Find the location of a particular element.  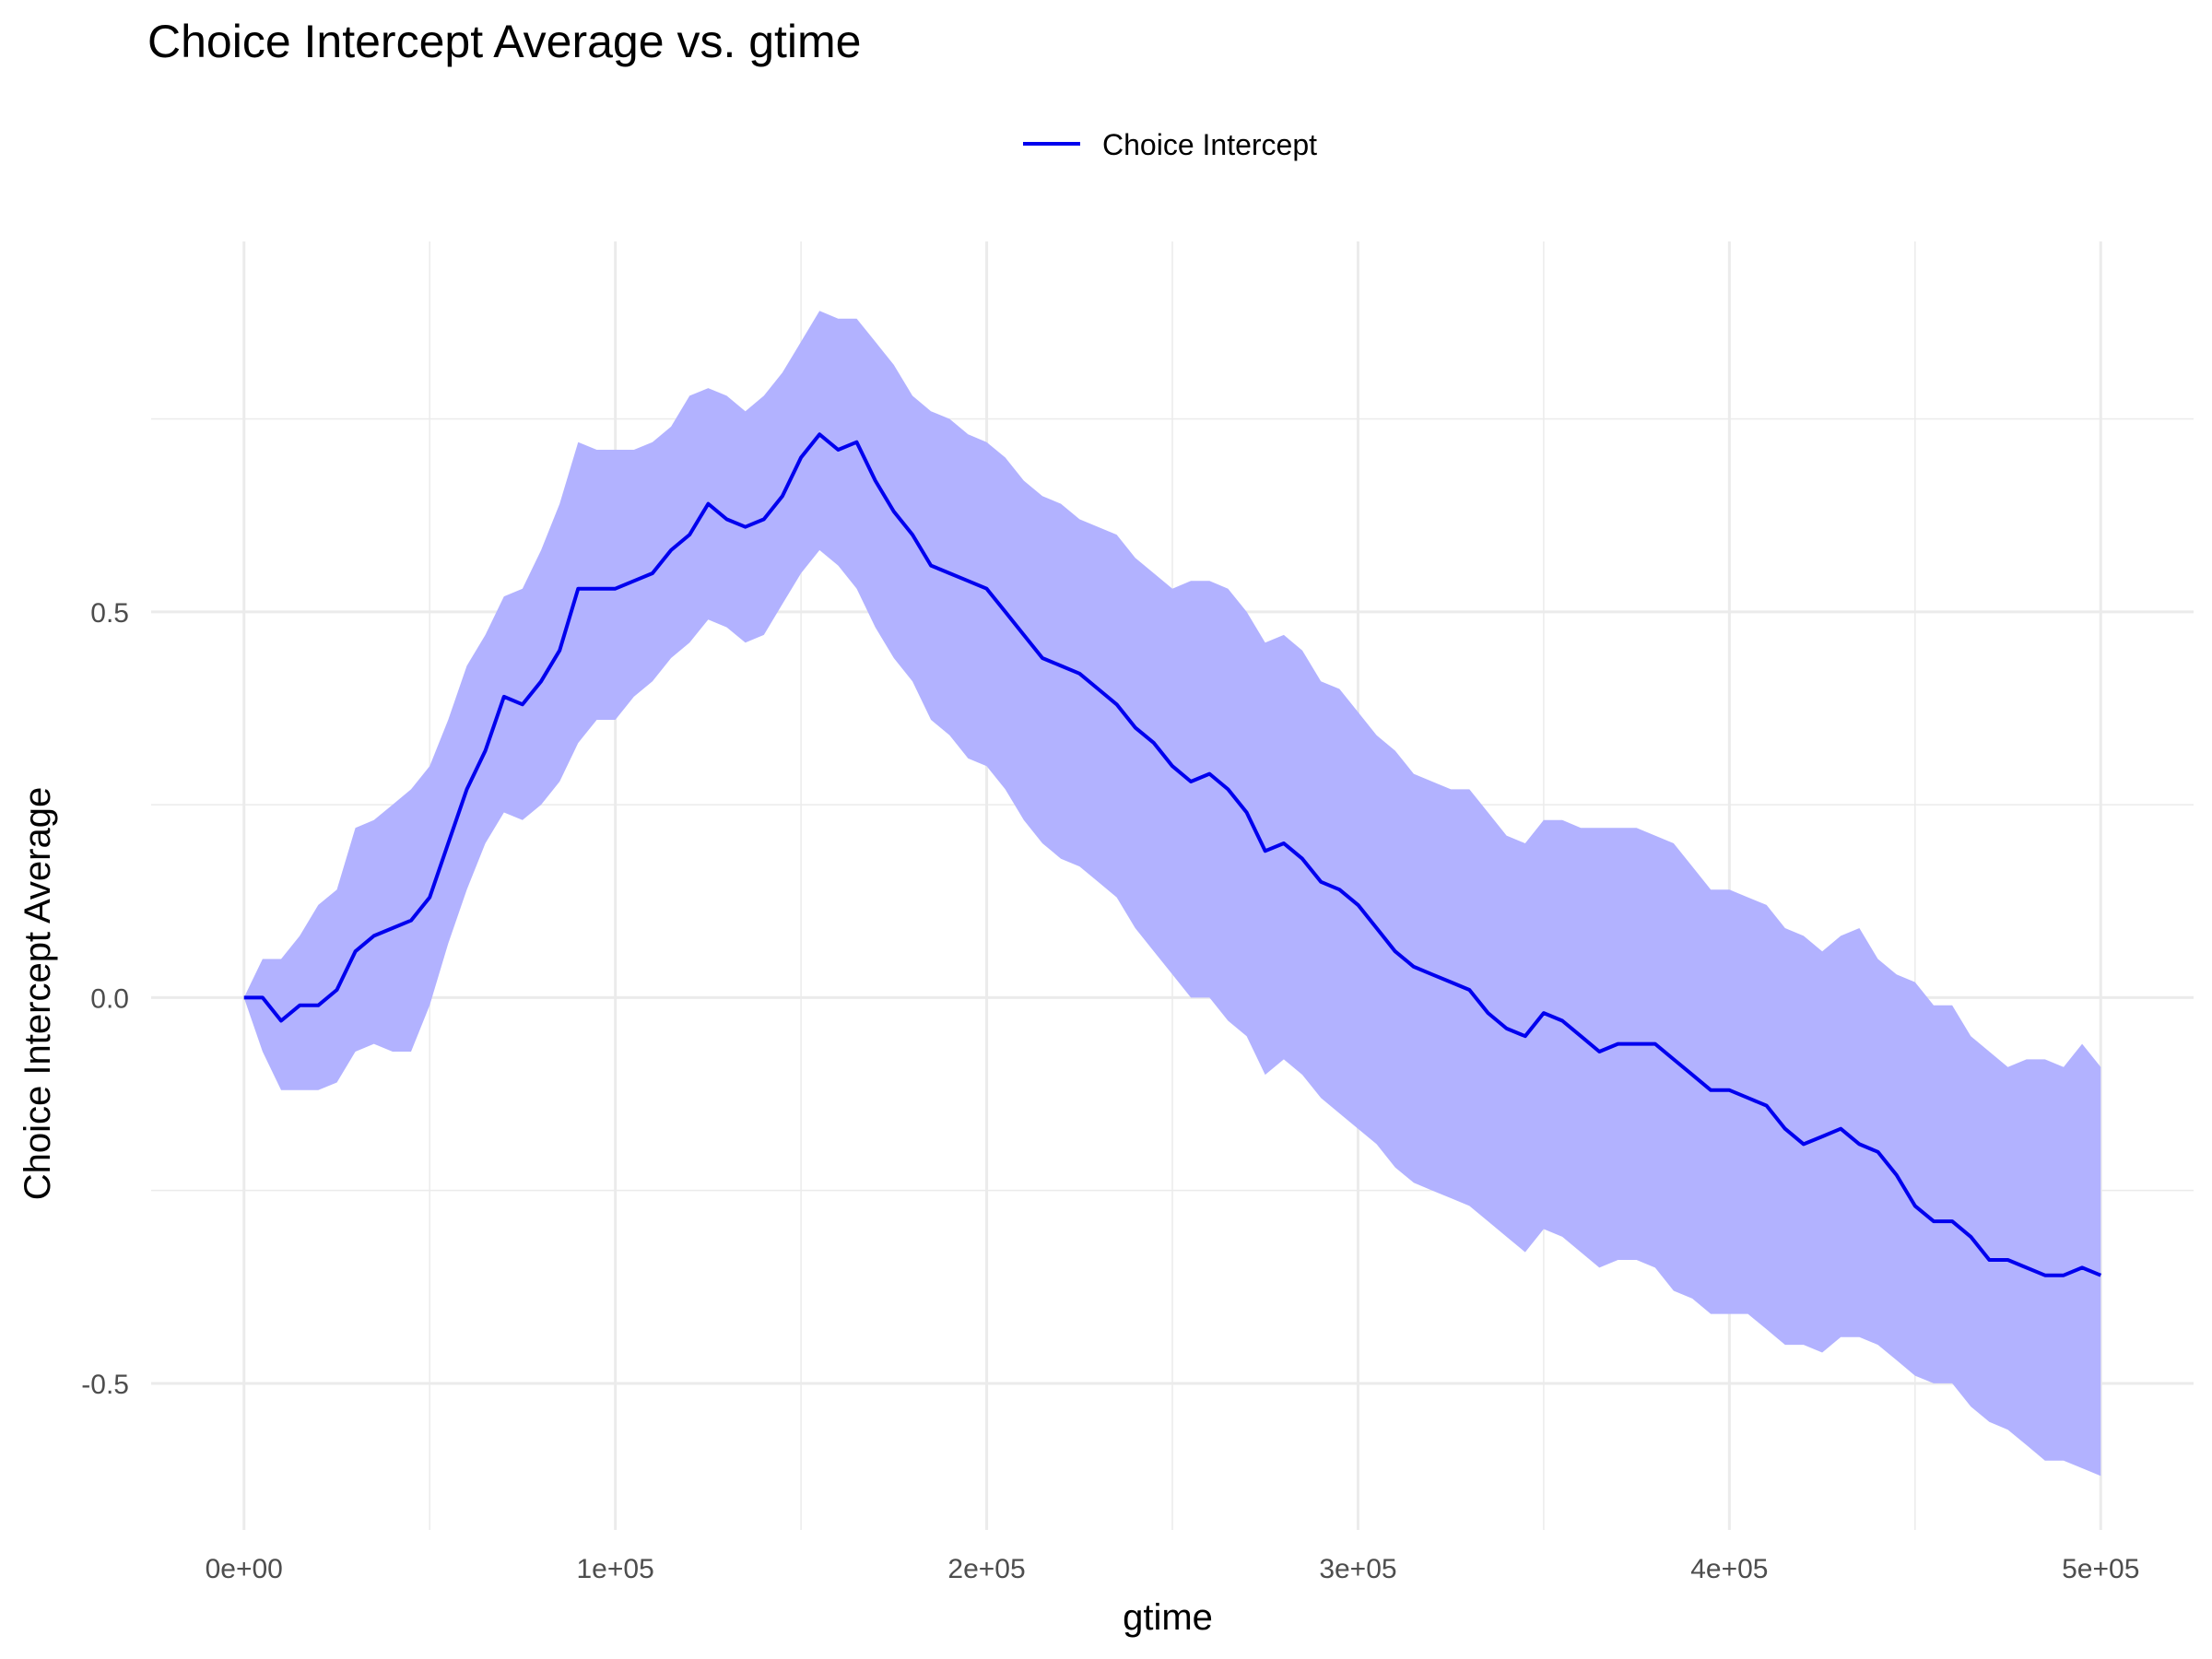

y-tick-label: 0.5 is located at coordinates (109, 613).